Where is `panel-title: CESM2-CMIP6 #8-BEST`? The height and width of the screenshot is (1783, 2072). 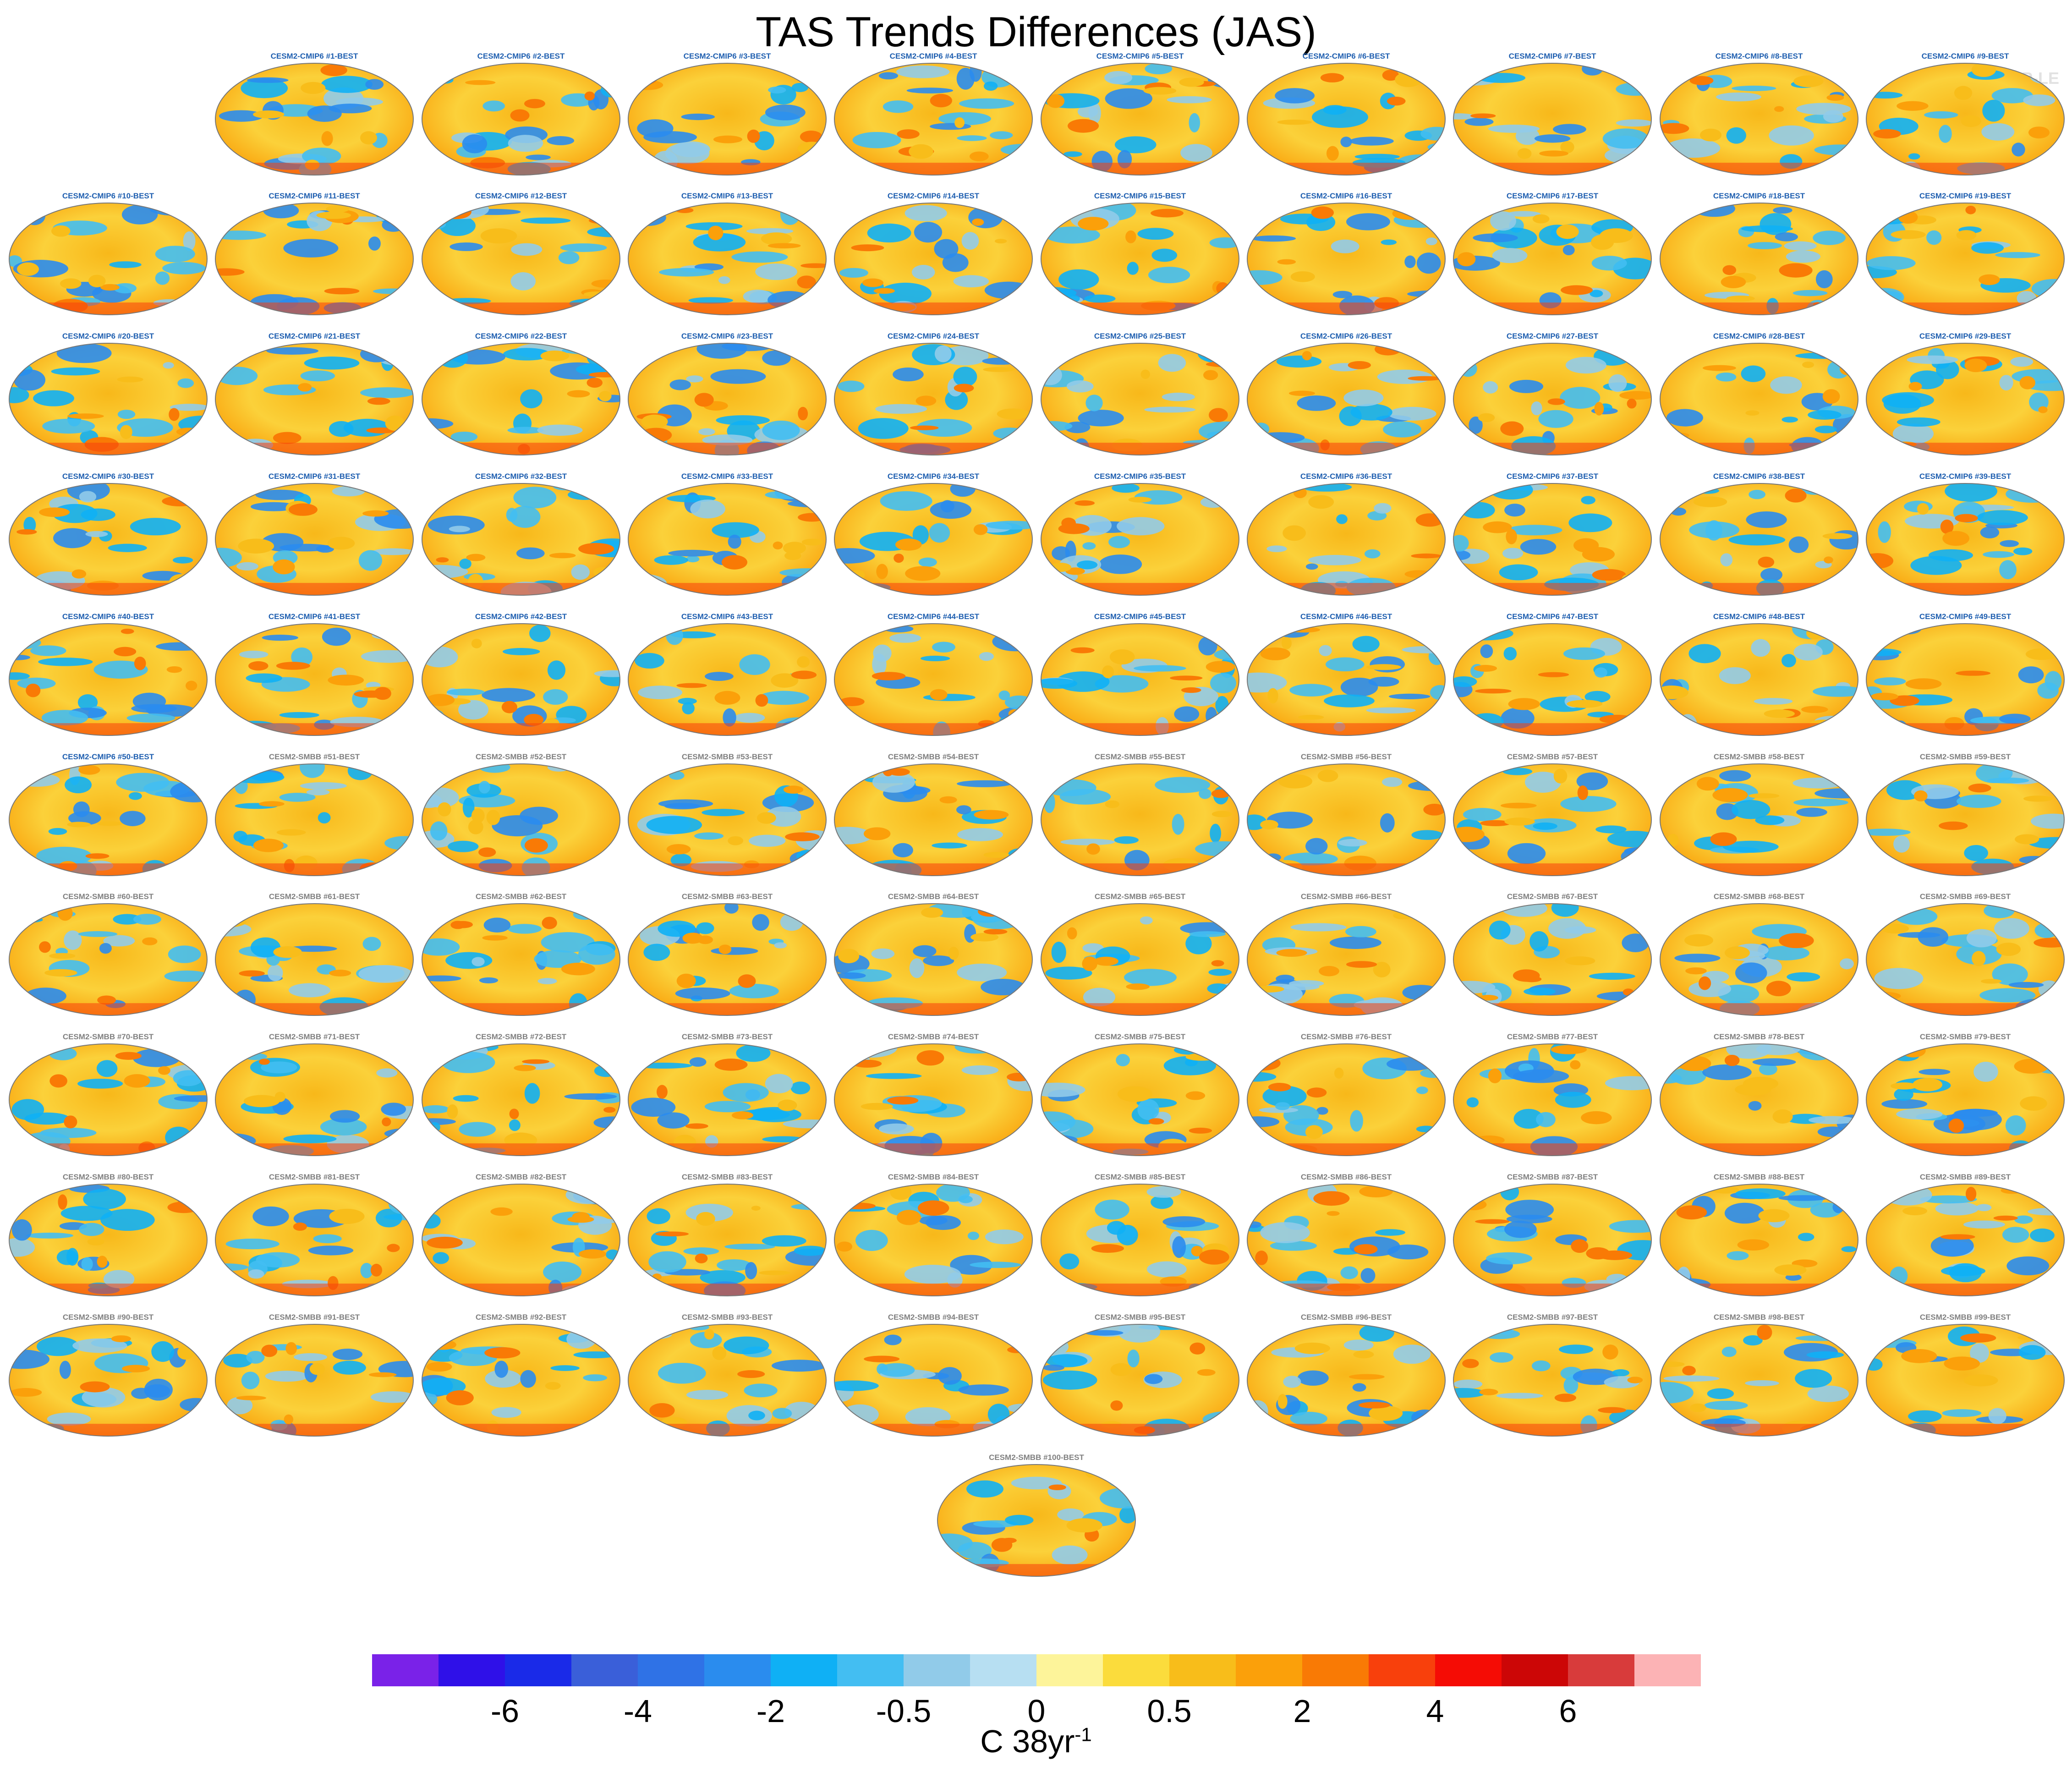 panel-title: CESM2-CMIP6 #8-BEST is located at coordinates (1760, 56).